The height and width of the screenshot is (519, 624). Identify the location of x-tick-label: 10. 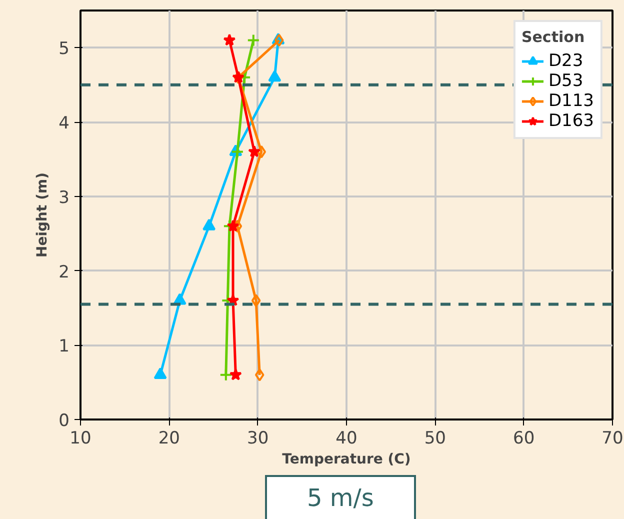
(81, 438).